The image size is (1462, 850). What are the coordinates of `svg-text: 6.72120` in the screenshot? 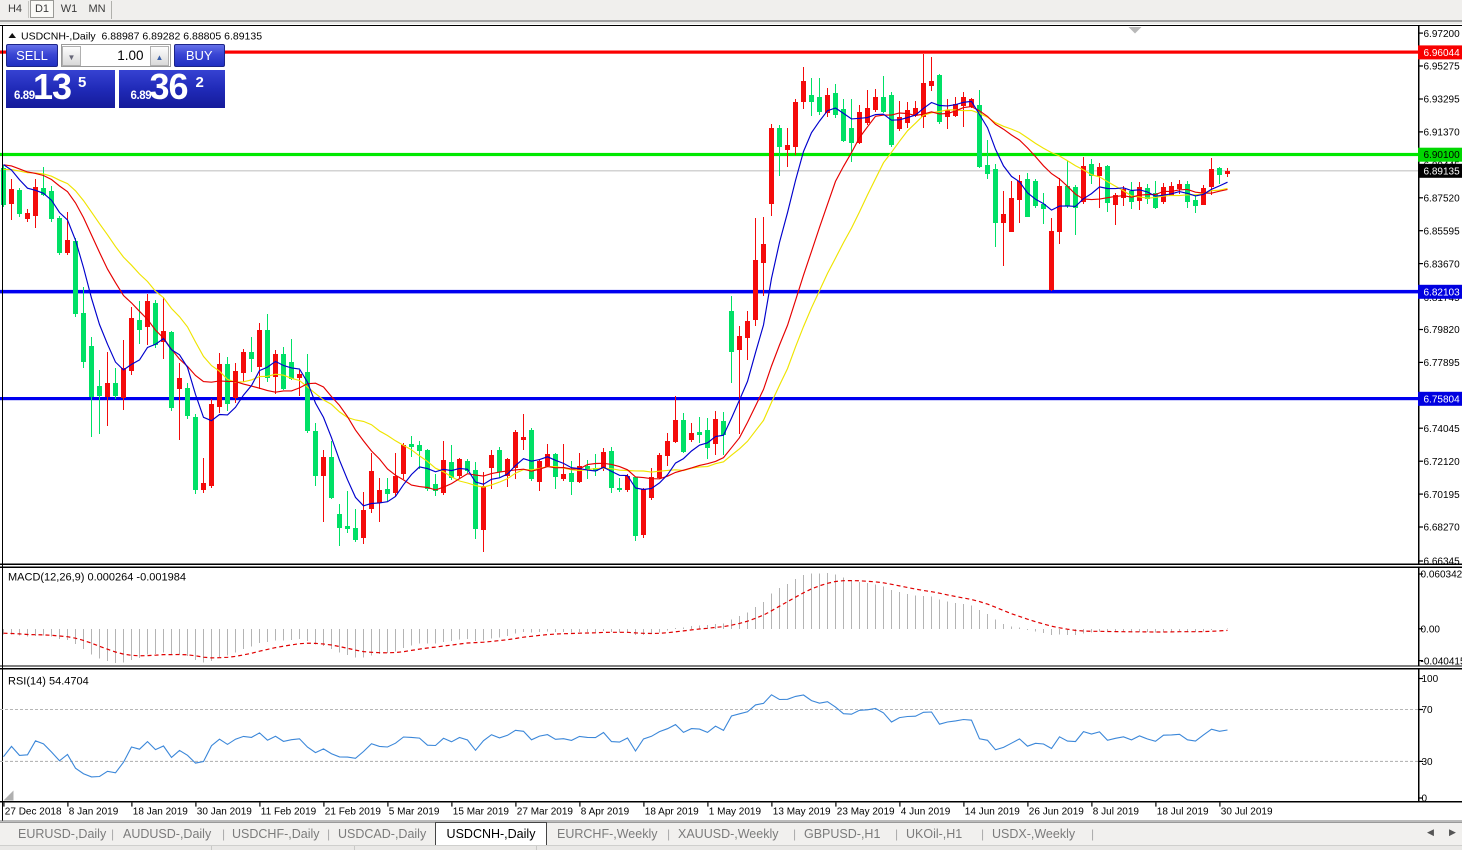 It's located at (1442, 462).